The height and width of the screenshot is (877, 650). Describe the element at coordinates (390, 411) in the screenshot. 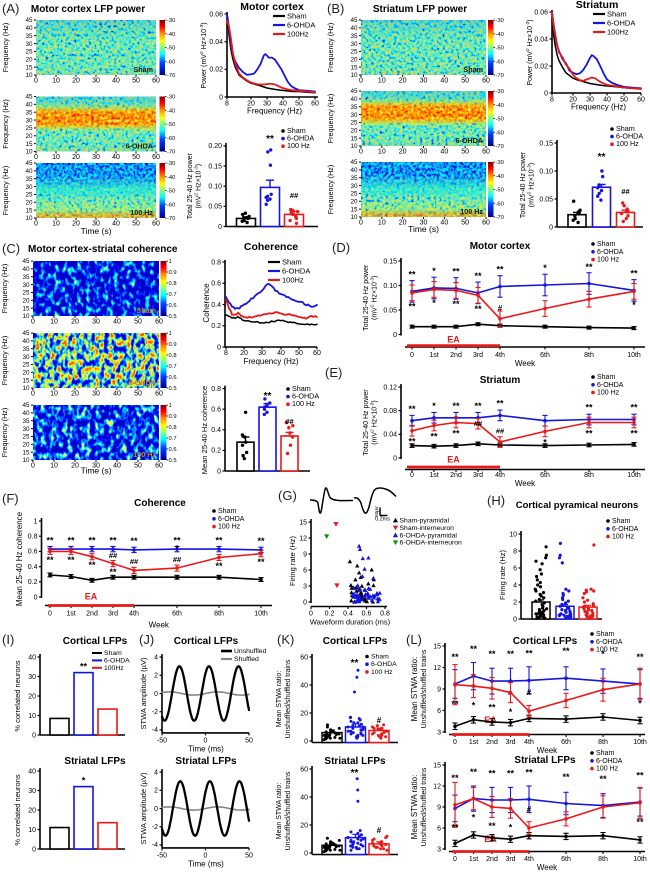

I see `svg-text: 0.08` at that location.